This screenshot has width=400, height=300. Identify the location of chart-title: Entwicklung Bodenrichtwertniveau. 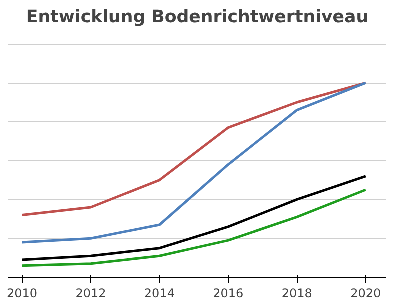
(197, 18).